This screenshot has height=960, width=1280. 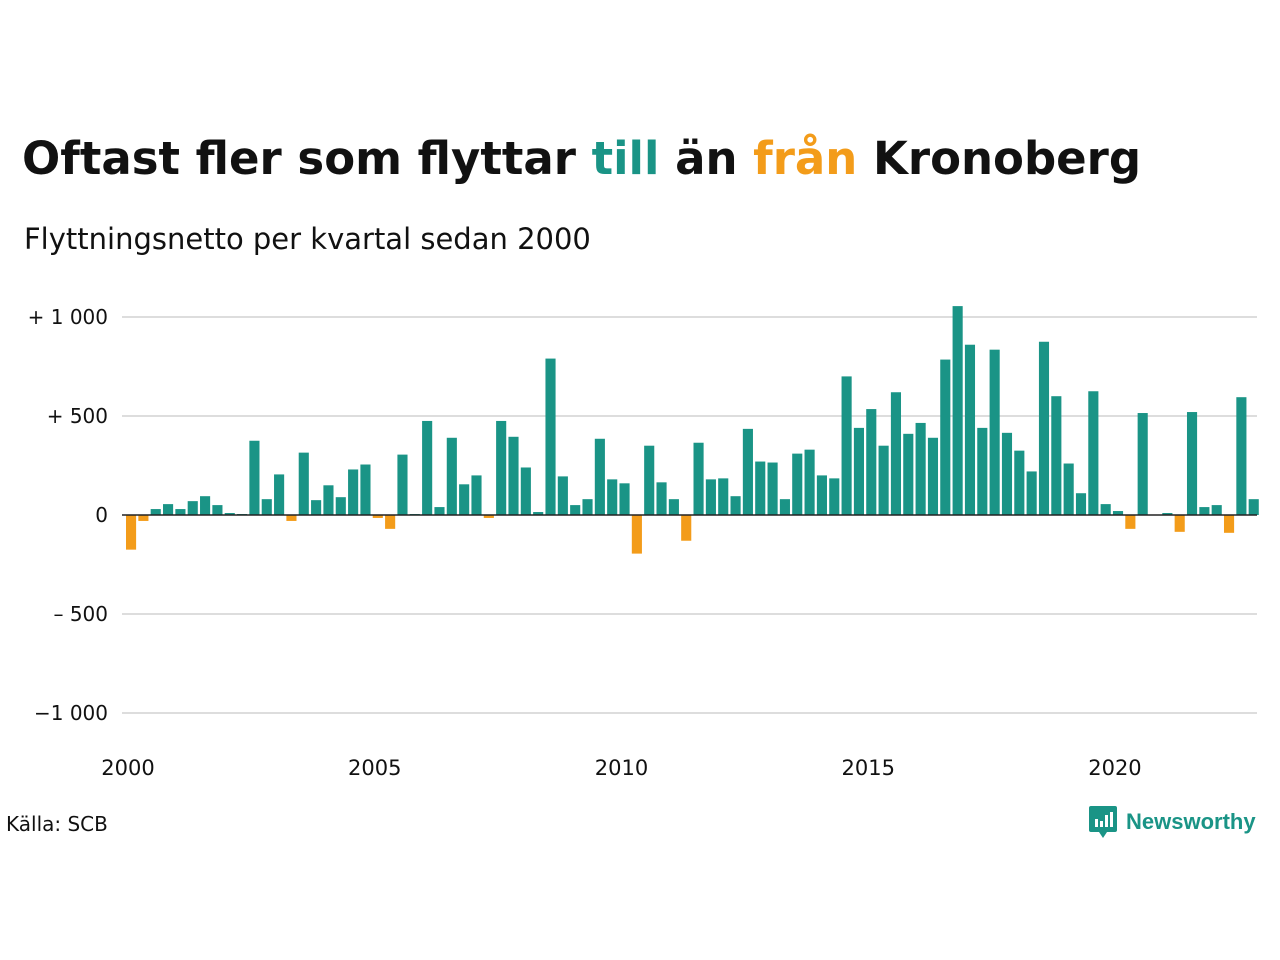 I want to click on title-part-1: Oftast fler som flyttar, so click(x=307, y=158).